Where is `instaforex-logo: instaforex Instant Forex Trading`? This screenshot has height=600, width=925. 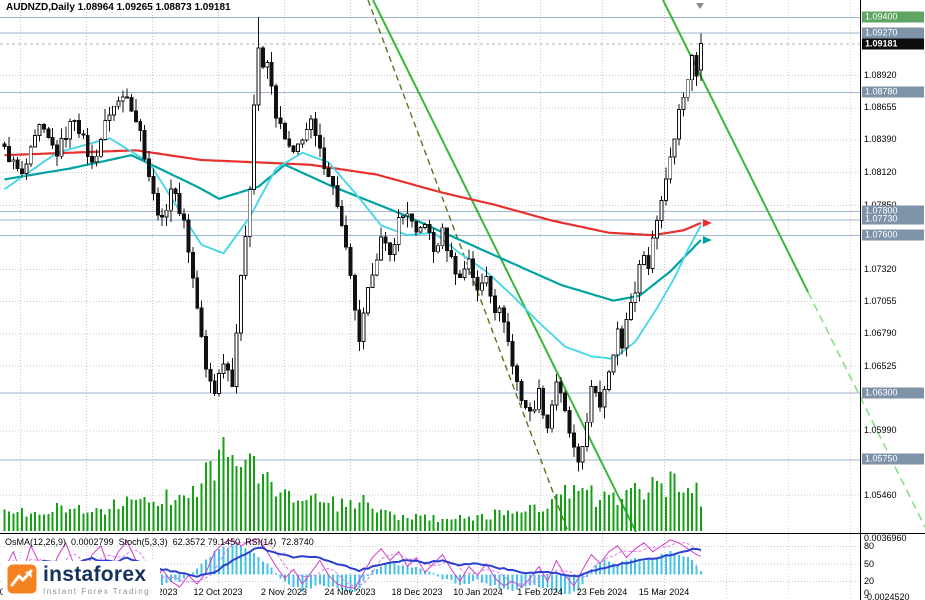
instaforex-logo: instaforex Instant Forex Trading is located at coordinates (82, 579).